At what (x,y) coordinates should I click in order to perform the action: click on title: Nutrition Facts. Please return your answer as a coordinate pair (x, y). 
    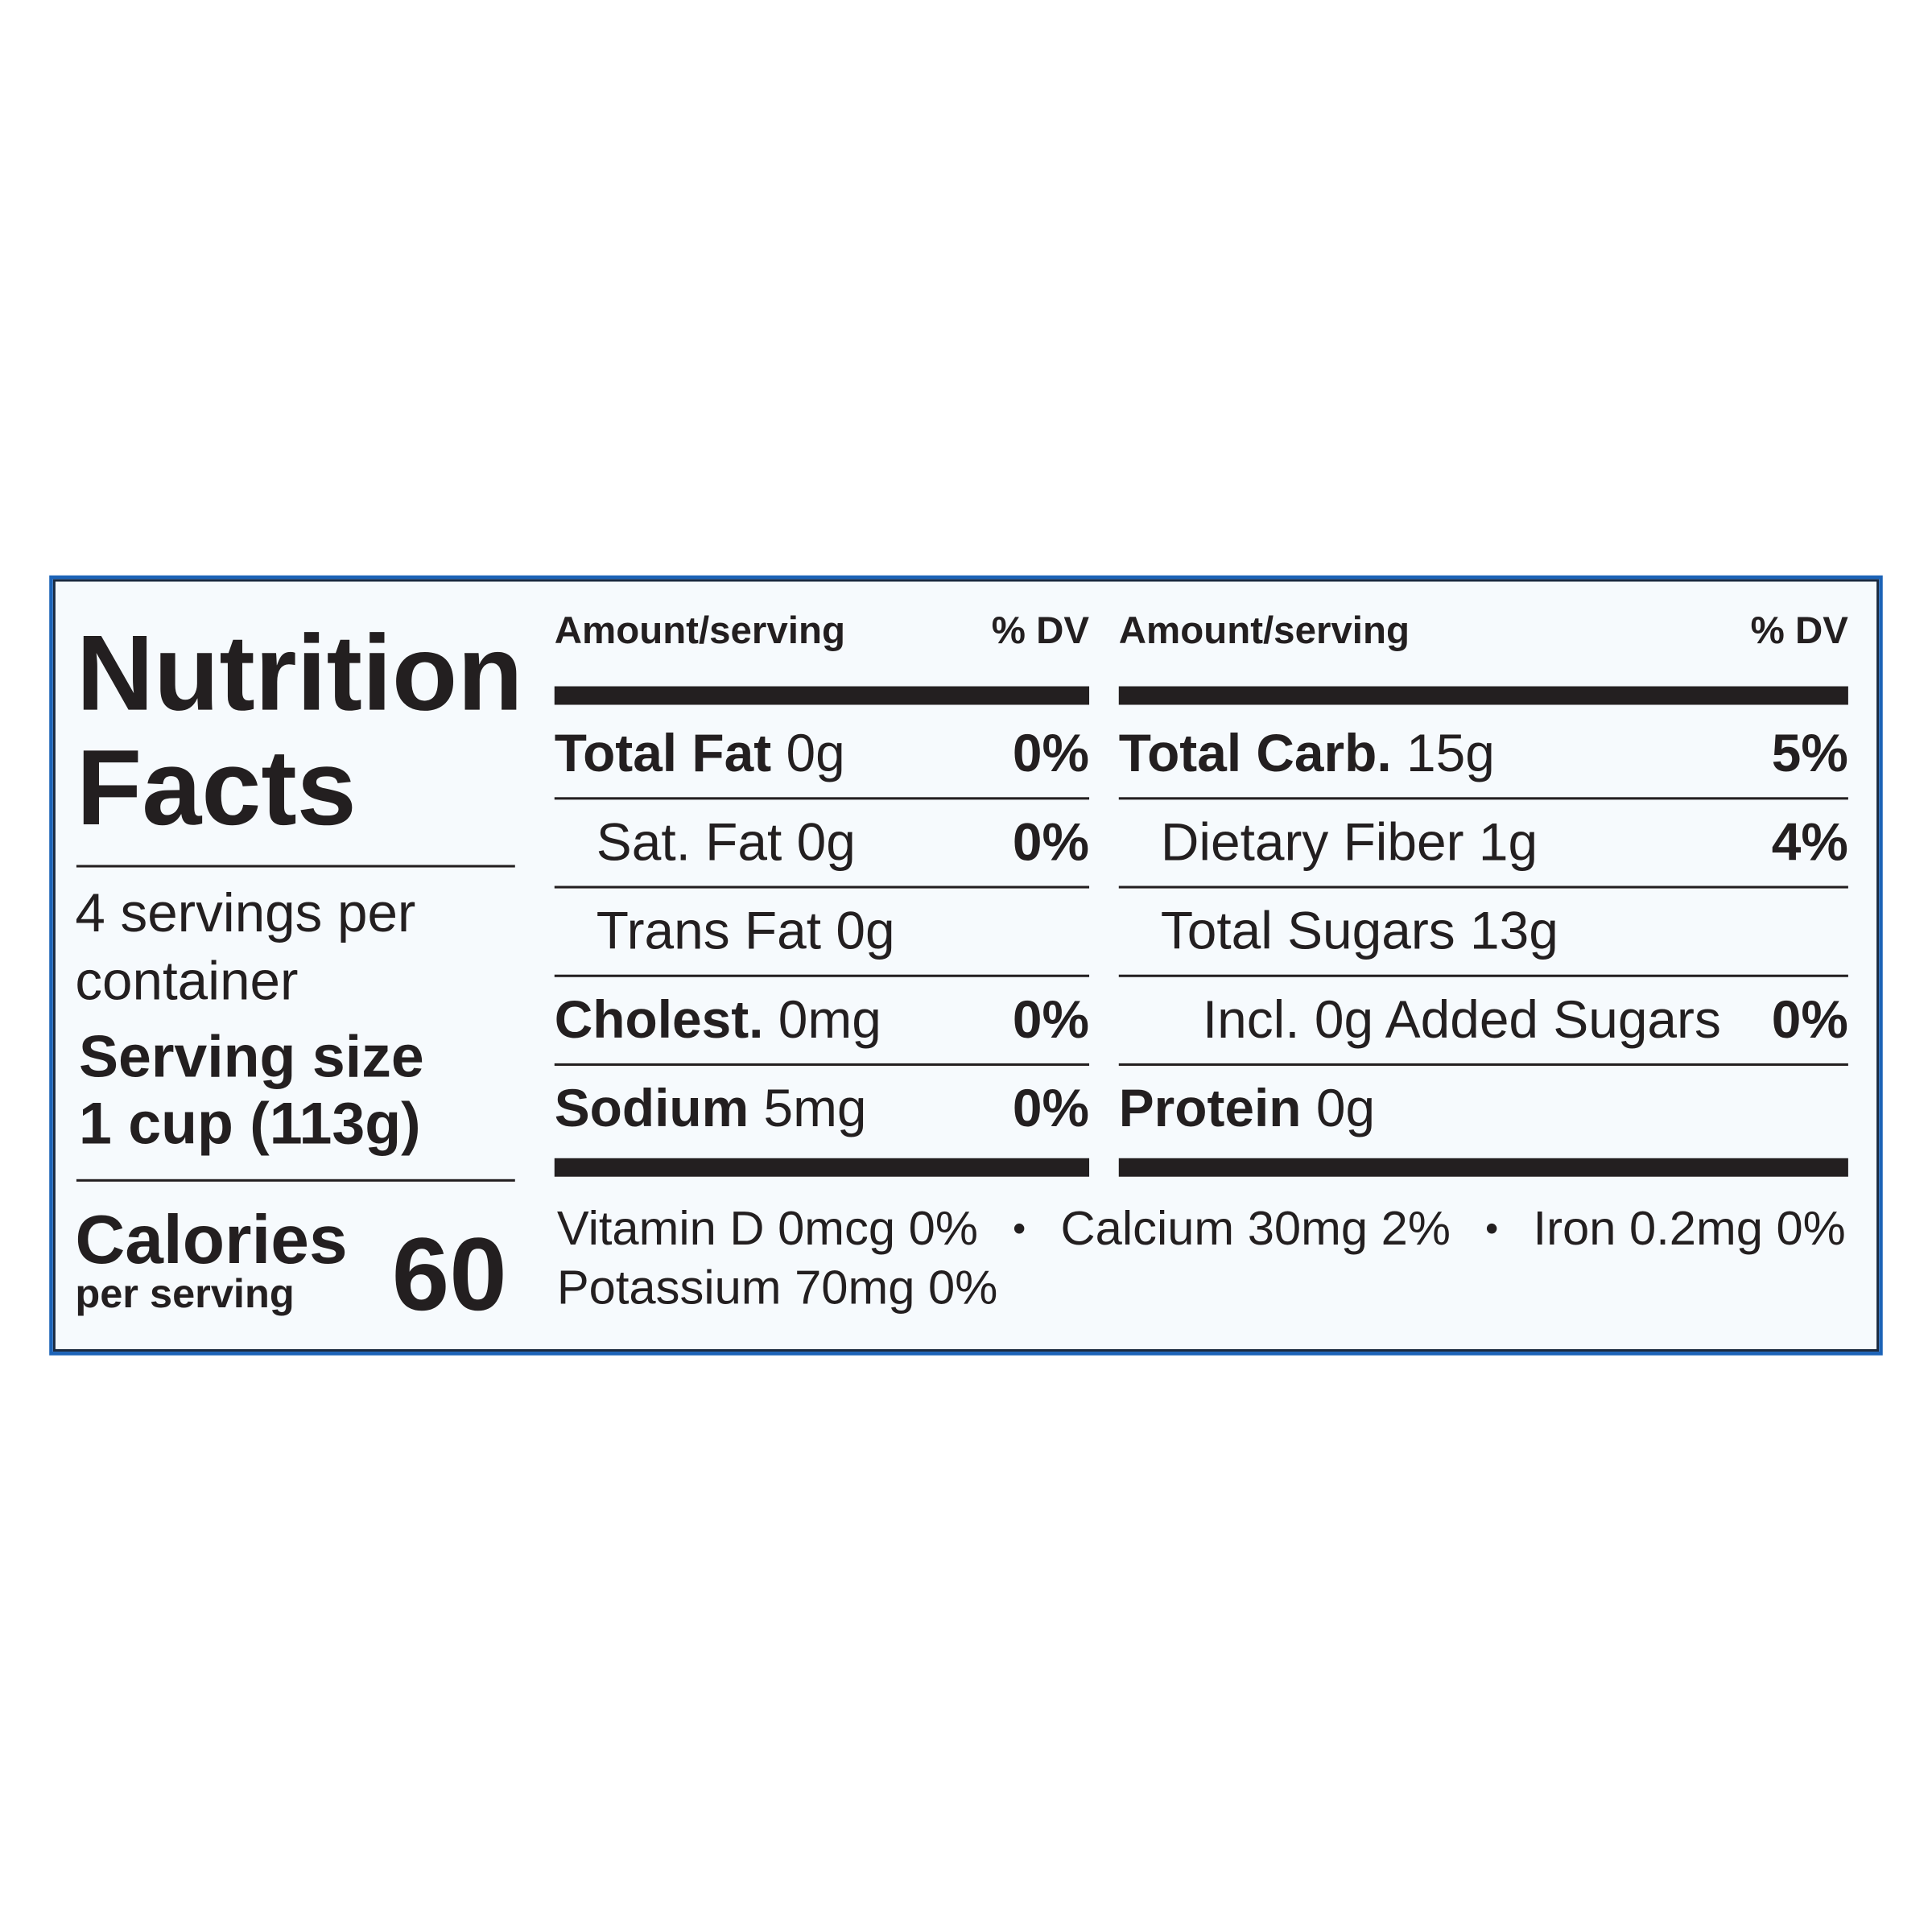
    Looking at the image, I should click on (299, 730).